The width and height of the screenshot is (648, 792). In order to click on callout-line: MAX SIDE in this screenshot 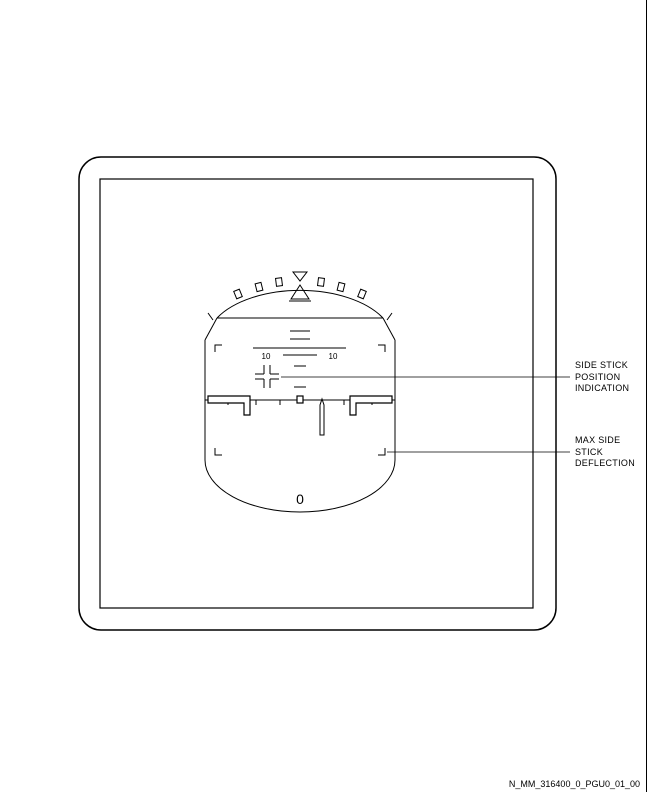, I will do `click(598, 440)`.